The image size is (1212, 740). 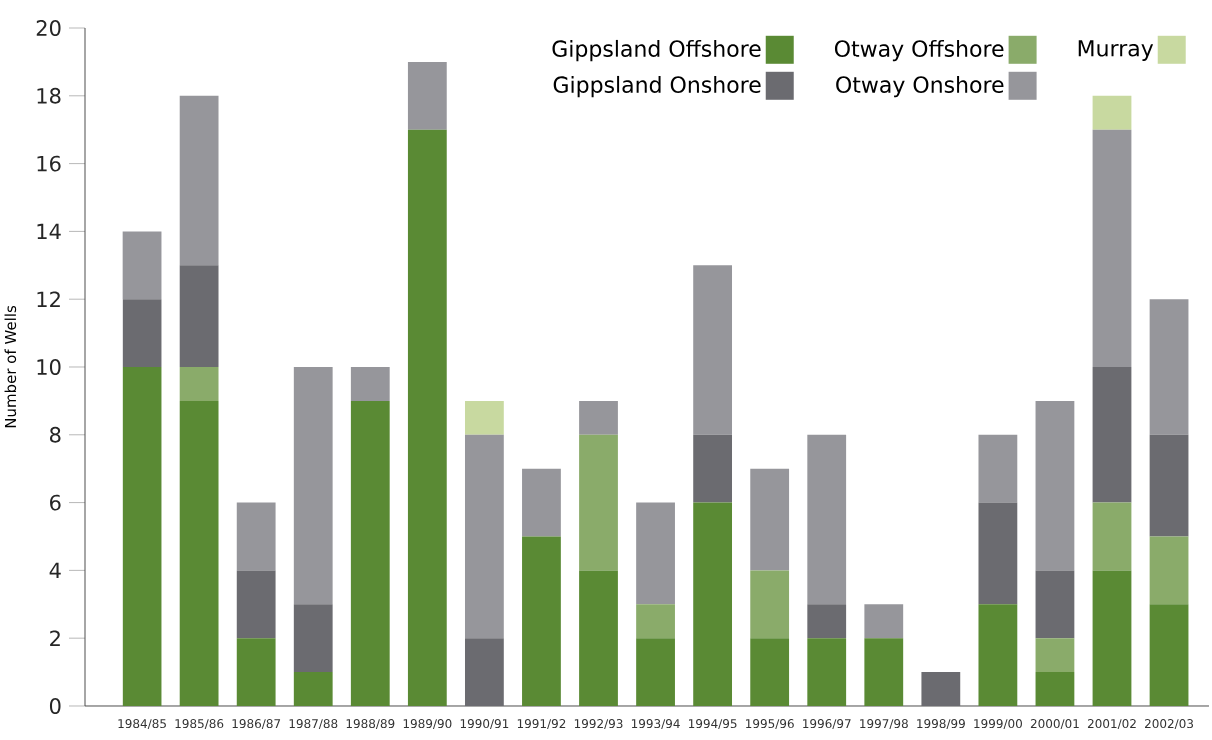 I want to click on x-tick-label: 1998/99, so click(x=941, y=724).